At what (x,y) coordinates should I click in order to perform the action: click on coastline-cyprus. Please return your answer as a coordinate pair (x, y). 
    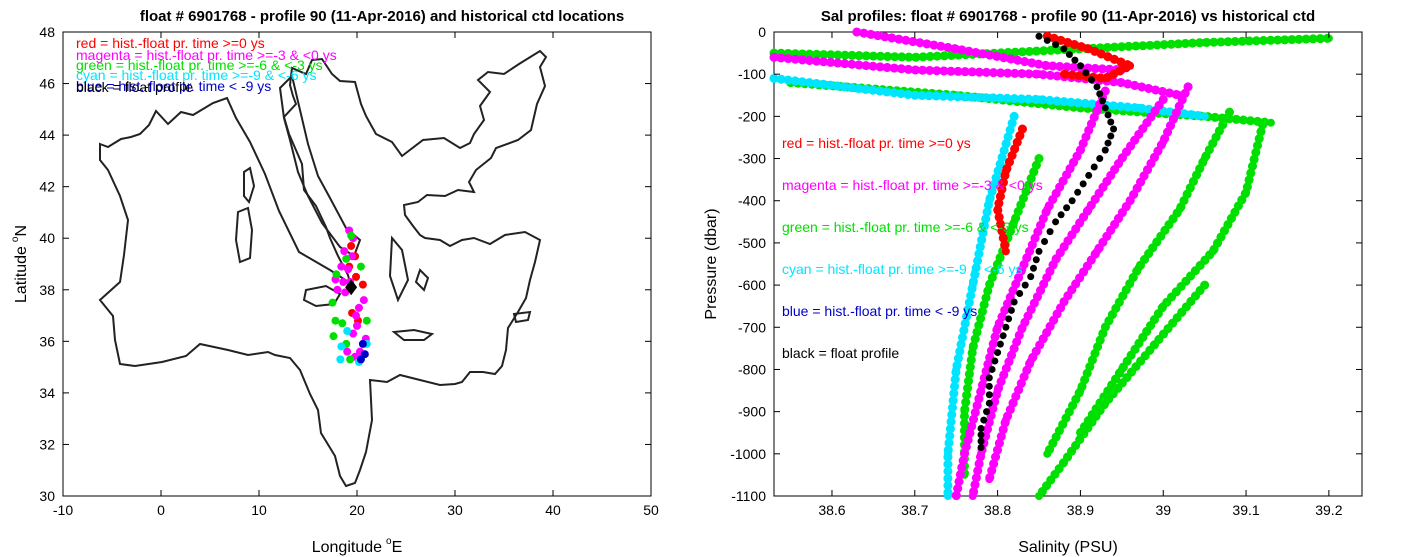
    Looking at the image, I should click on (522, 317).